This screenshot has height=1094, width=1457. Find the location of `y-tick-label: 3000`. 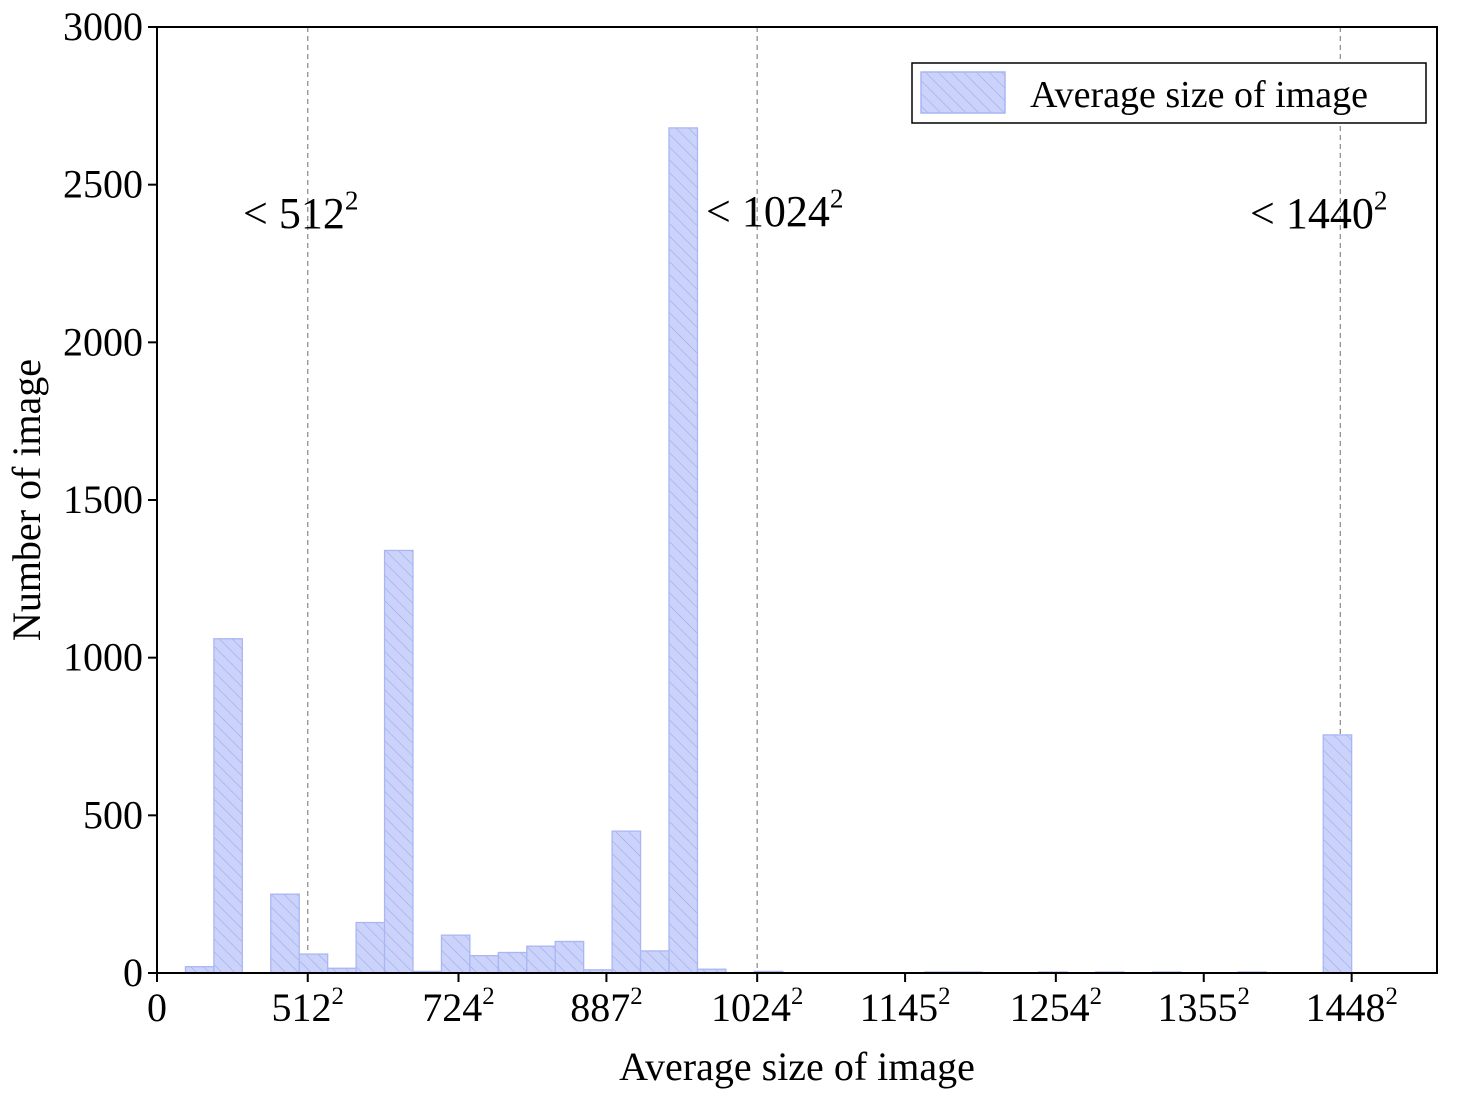

y-tick-label: 3000 is located at coordinates (103, 26).